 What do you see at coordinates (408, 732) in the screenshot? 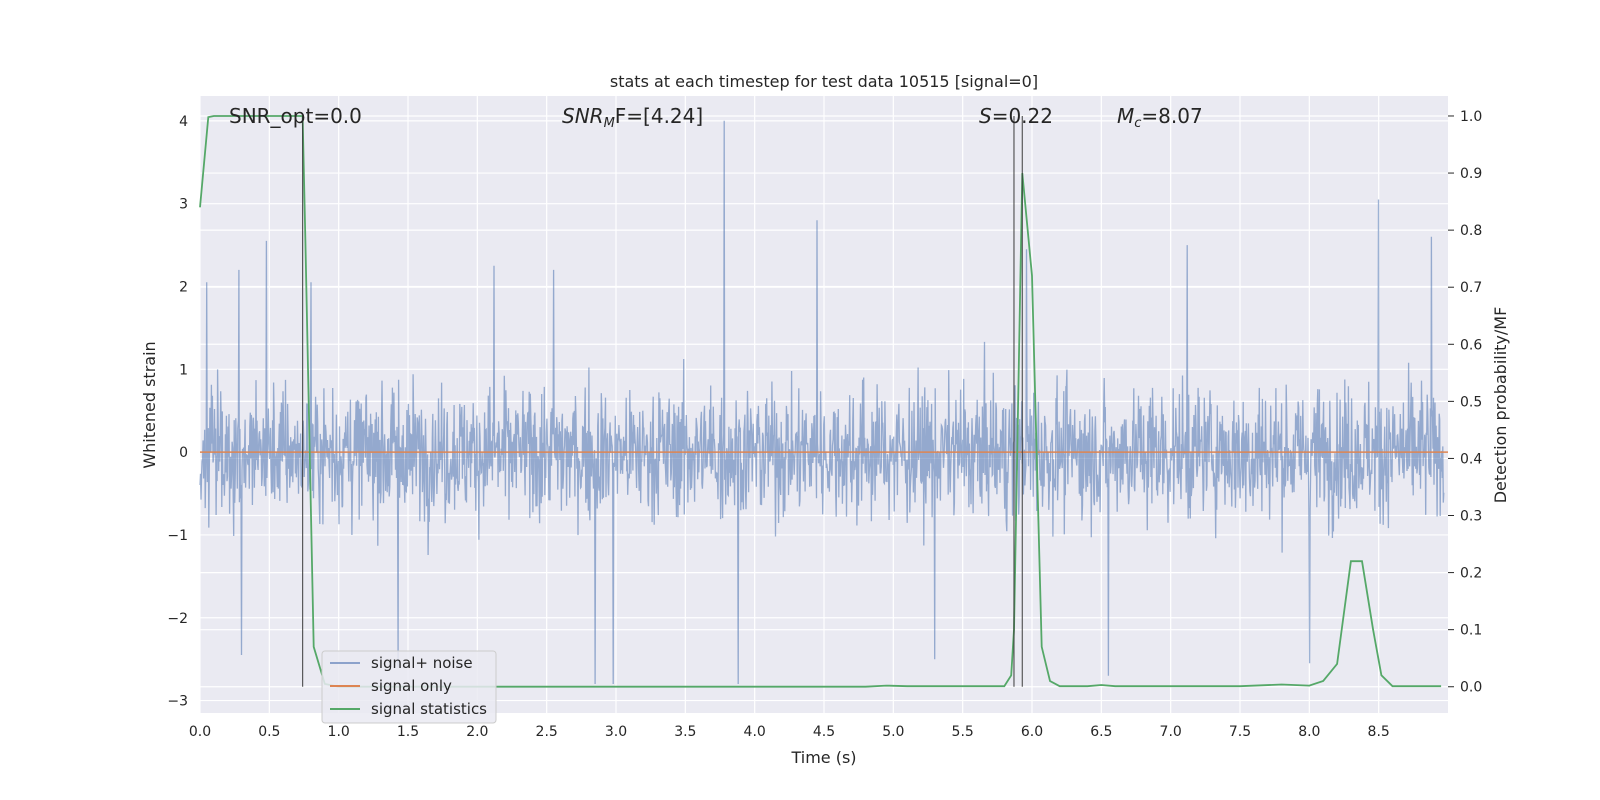
I see `x-tick-label: 1.5` at bounding box center [408, 732].